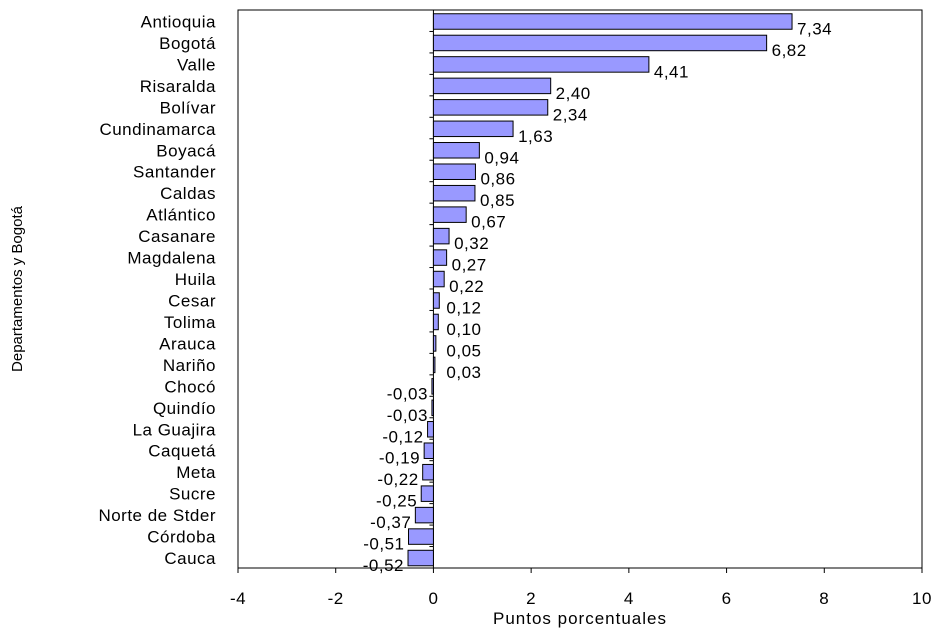  What do you see at coordinates (469, 265) in the screenshot?
I see `value-label: 0,27` at bounding box center [469, 265].